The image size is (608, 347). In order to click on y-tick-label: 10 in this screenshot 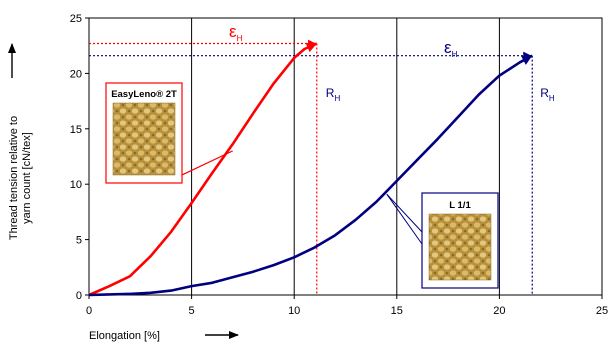, I will do `click(76, 185)`.